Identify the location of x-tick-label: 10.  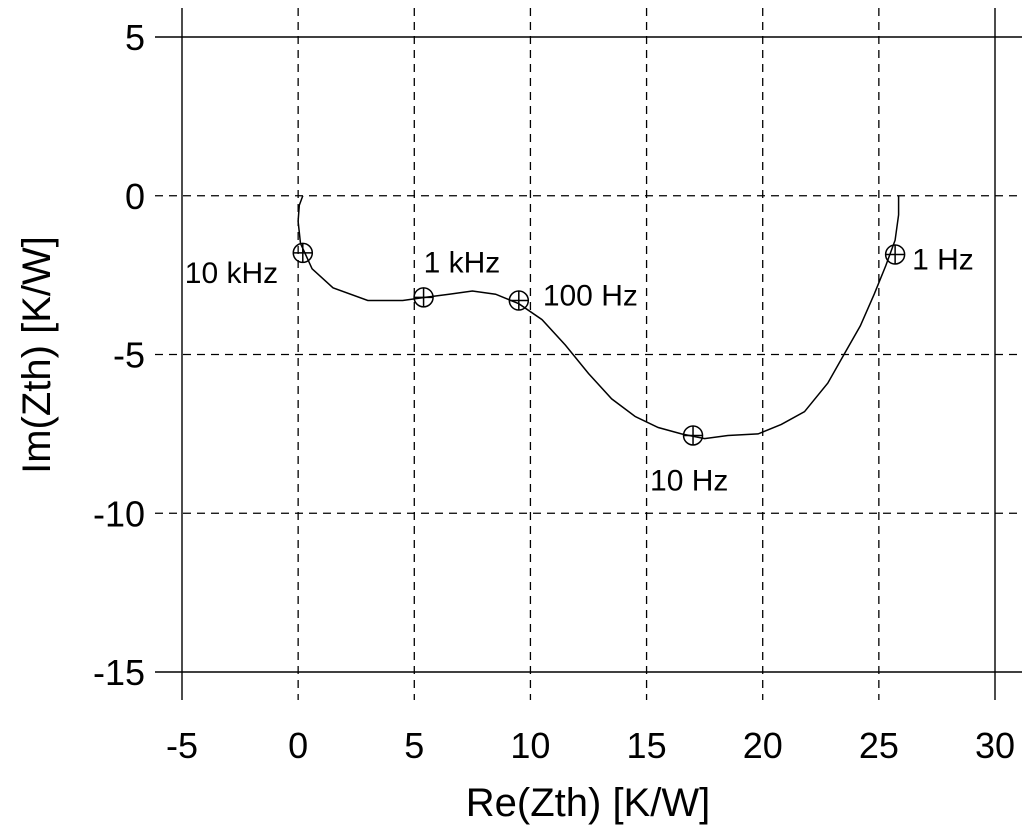
(530, 745).